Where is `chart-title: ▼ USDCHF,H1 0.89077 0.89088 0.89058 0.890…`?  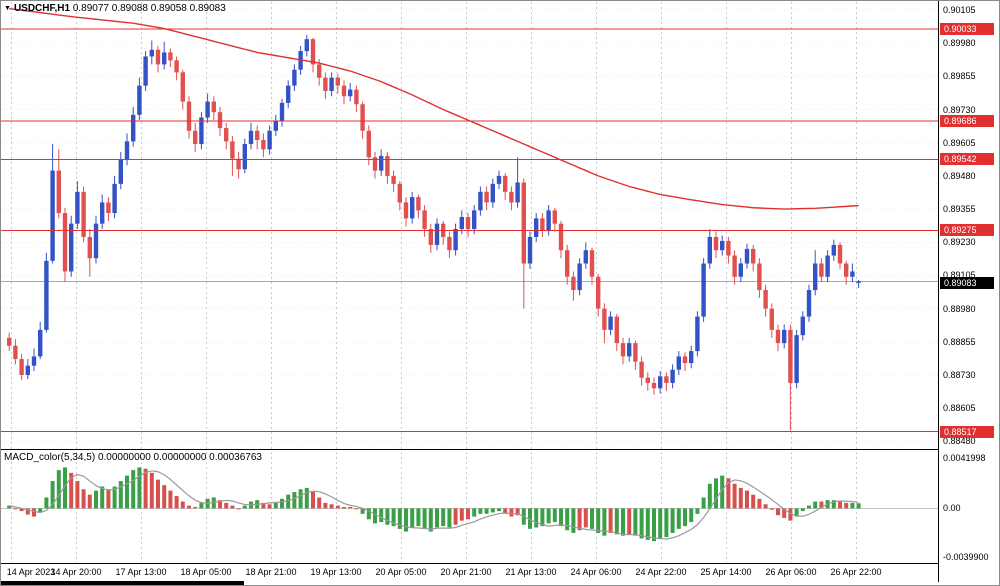 chart-title: ▼ USDCHF,H1 0.89077 0.89088 0.89058 0.890… is located at coordinates (115, 8).